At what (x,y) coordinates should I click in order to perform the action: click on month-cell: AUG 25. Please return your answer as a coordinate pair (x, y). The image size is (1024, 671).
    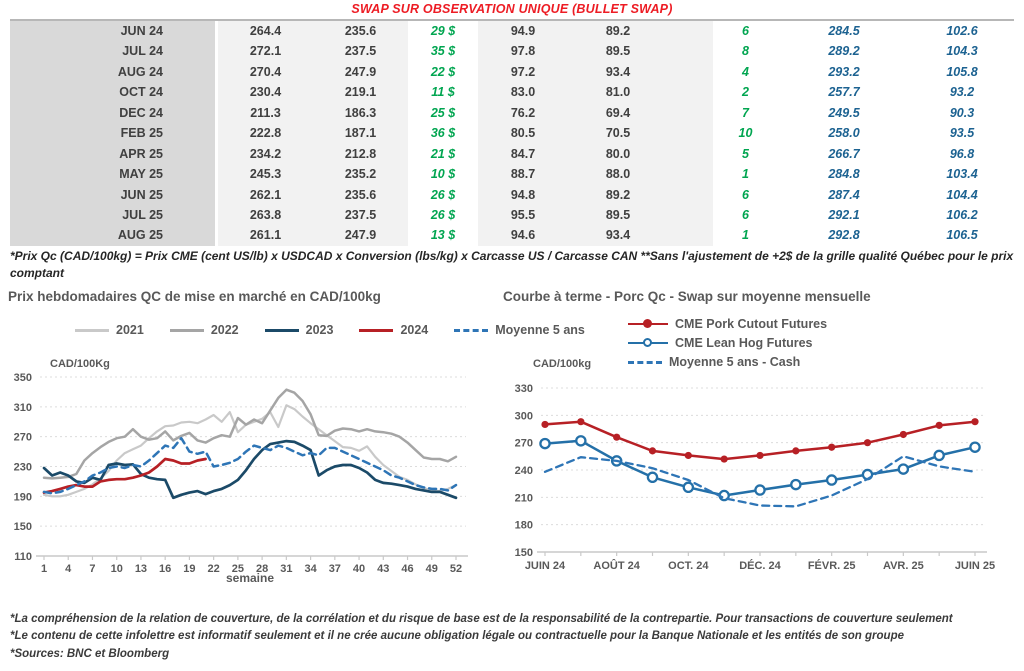
    Looking at the image, I should click on (112, 235).